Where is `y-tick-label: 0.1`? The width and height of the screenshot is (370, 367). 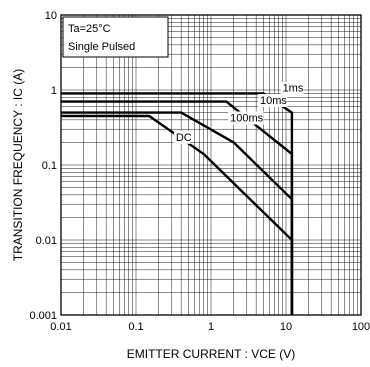
y-tick-label: 0.1 is located at coordinates (49, 166).